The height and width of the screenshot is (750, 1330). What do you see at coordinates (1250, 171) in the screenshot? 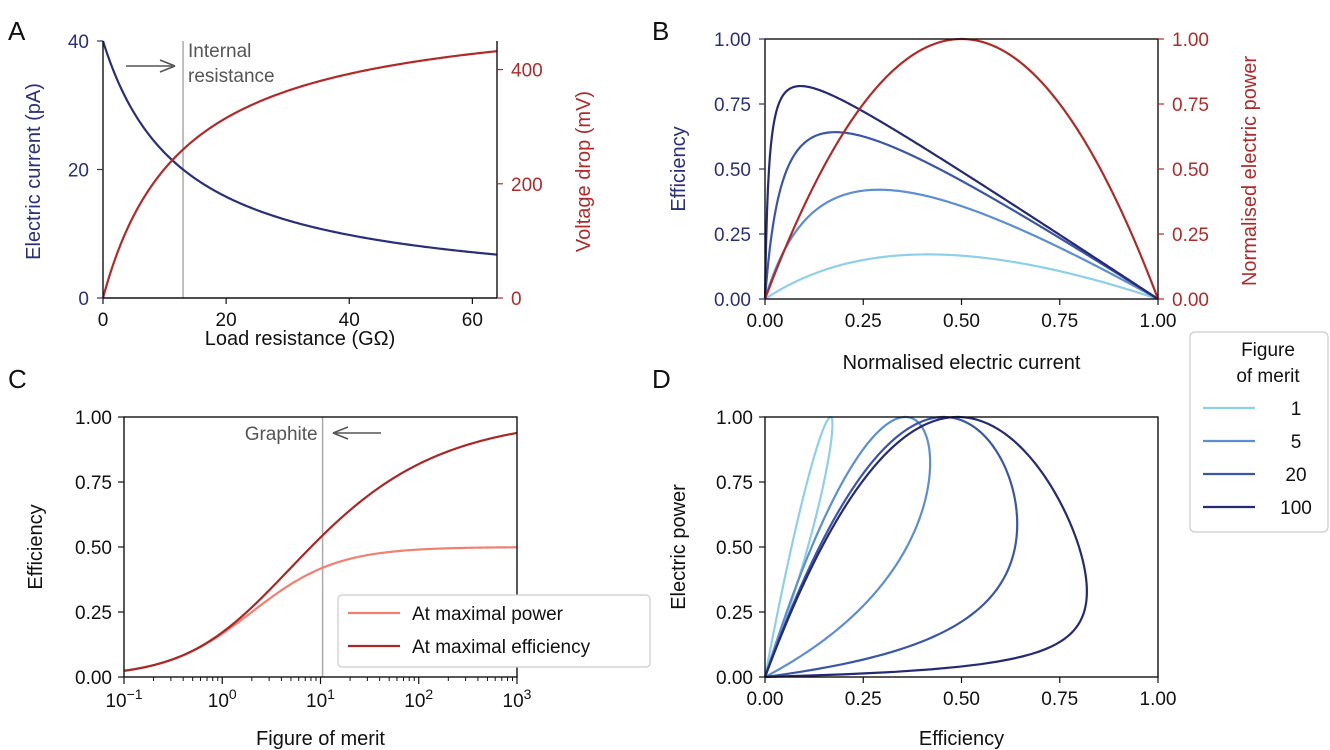
I see `y-right-axis-label: Normalised electric power` at bounding box center [1250, 171].